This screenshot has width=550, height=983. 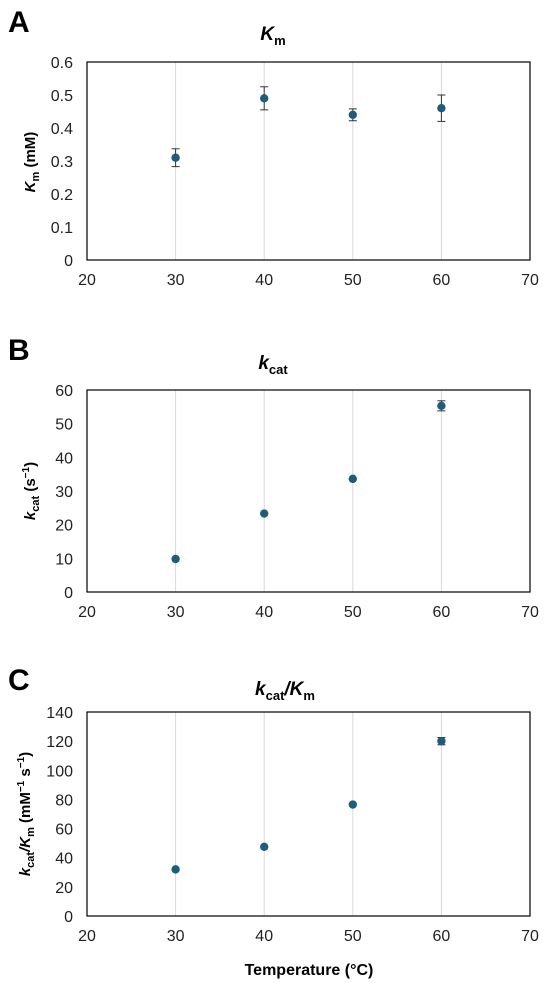 What do you see at coordinates (64, 800) in the screenshot?
I see `y-tick-label: 80` at bounding box center [64, 800].